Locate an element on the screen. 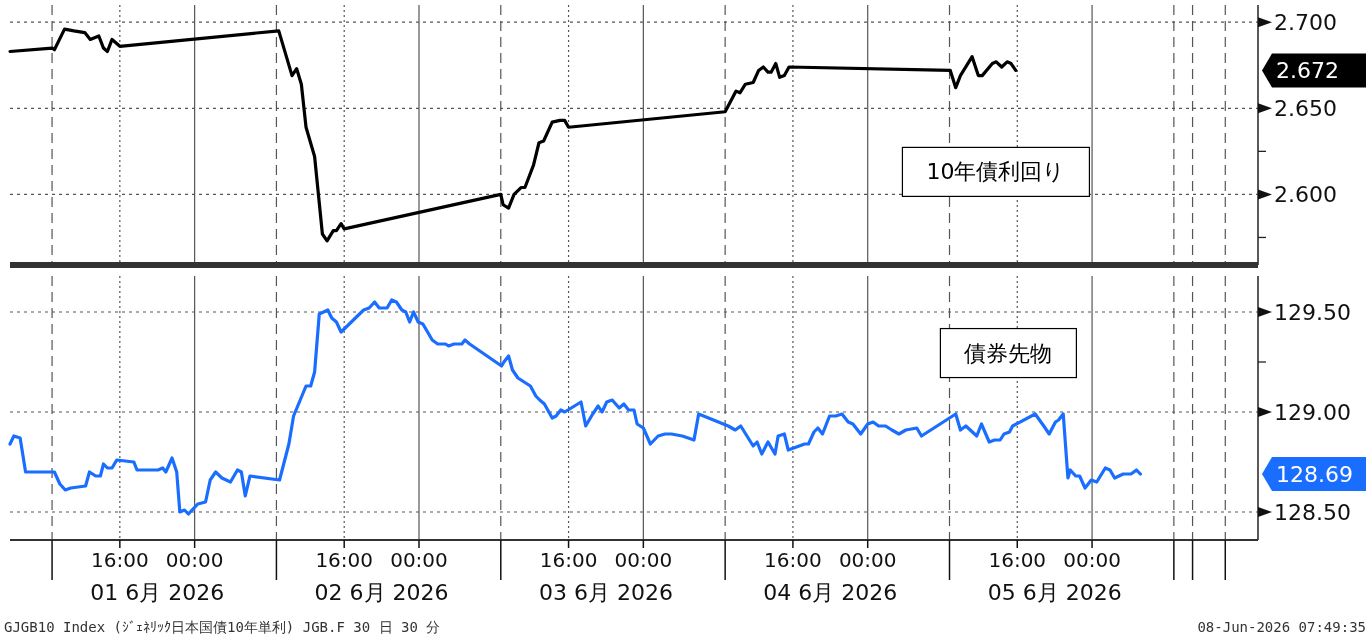 The image size is (1372, 638). x2-tick-label: 04 6月 2026 is located at coordinates (830, 592).